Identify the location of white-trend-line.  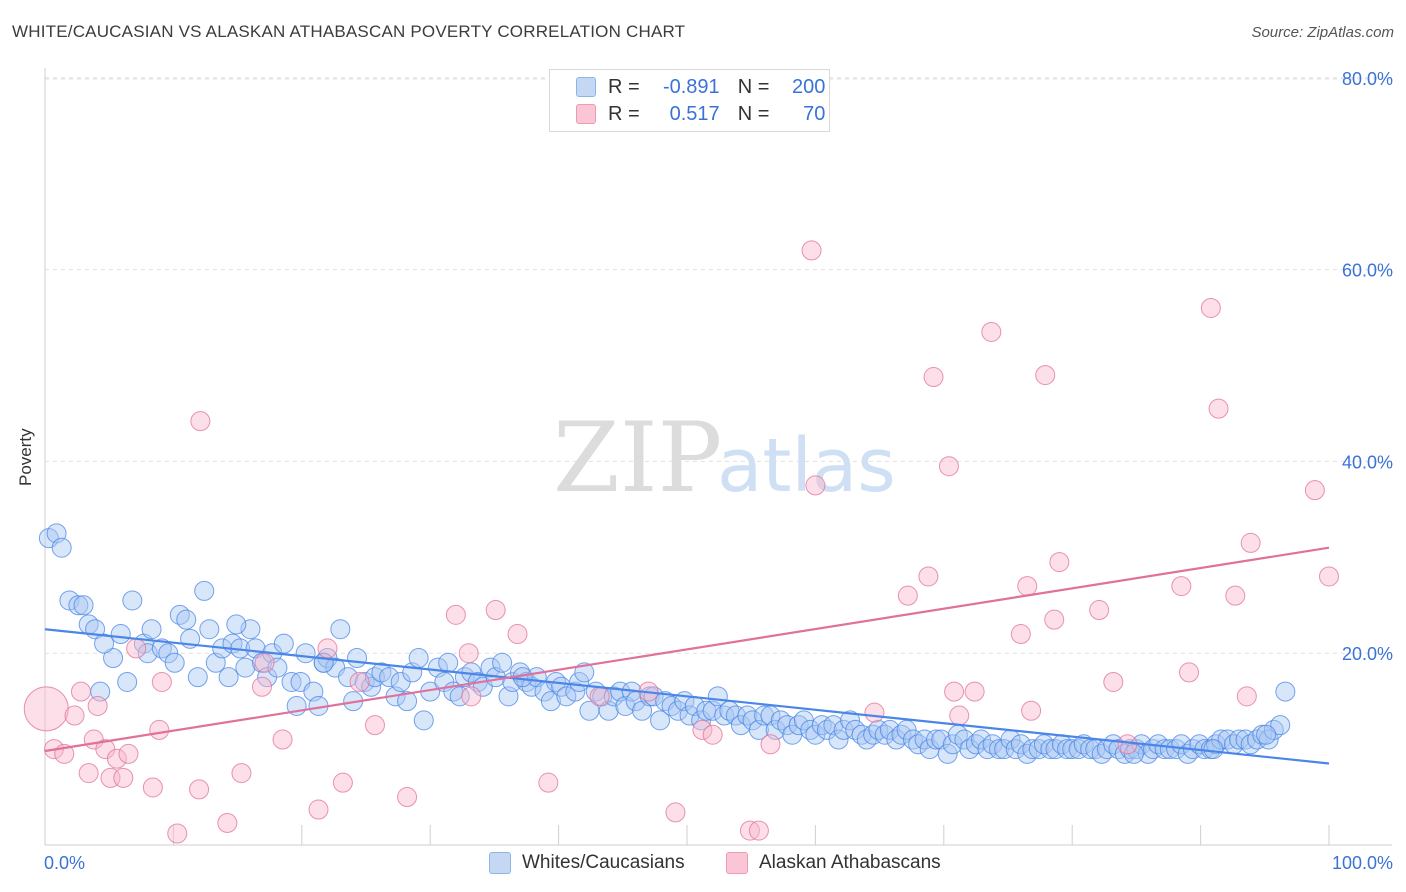
(687, 696).